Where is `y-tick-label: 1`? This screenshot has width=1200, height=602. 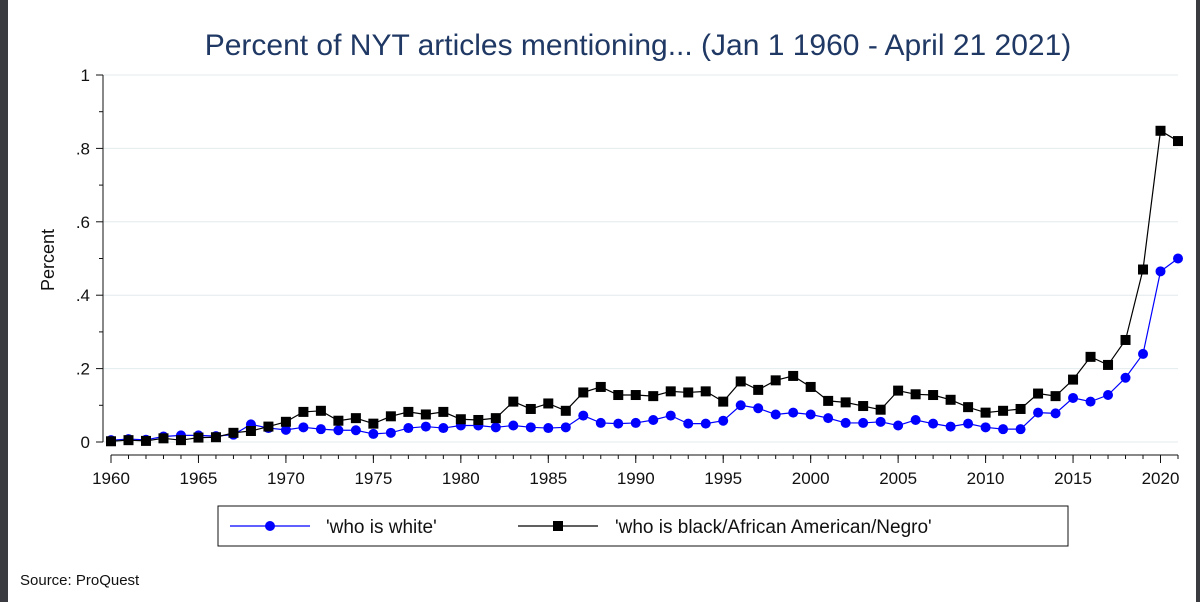
y-tick-label: 1 is located at coordinates (85, 75).